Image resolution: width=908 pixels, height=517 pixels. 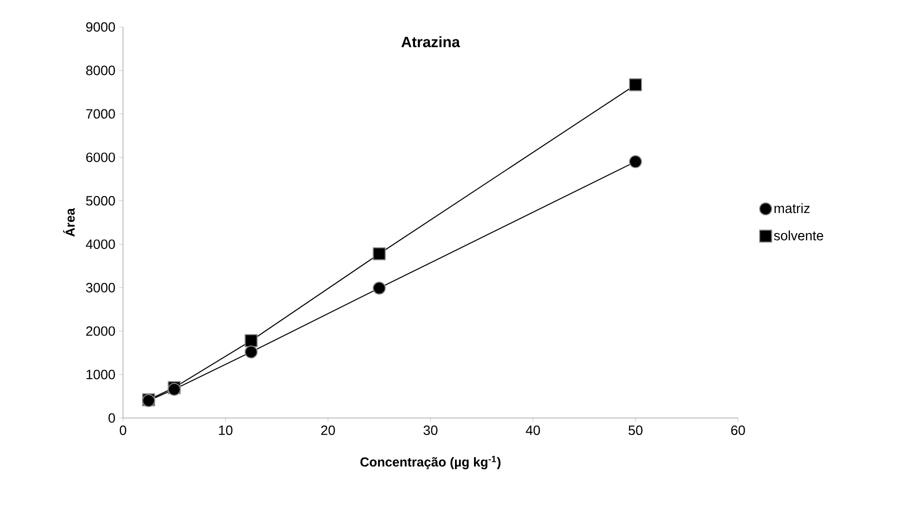 What do you see at coordinates (799, 235) in the screenshot?
I see `legend-label: solvente` at bounding box center [799, 235].